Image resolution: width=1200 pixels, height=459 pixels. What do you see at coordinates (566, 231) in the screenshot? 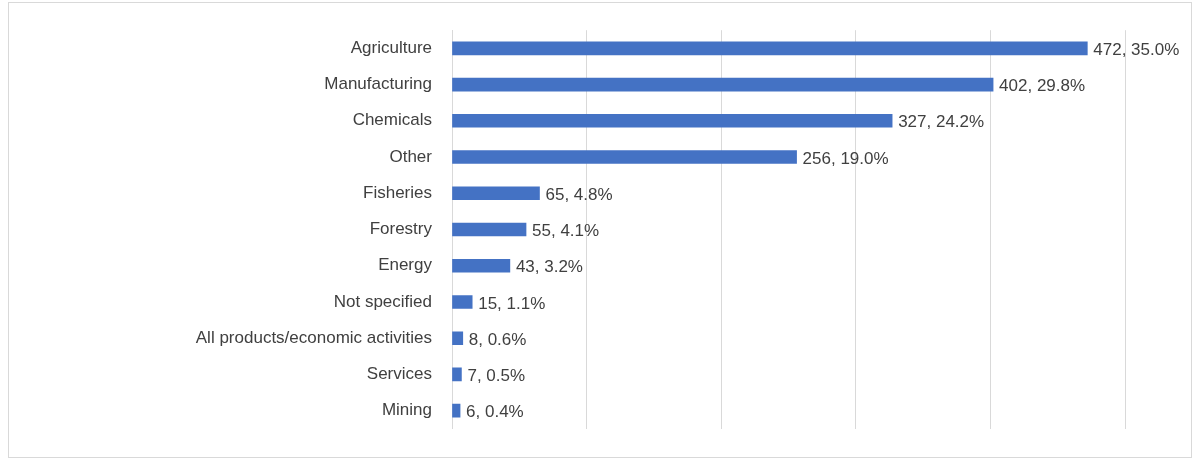
I see `data-label: 55, 4.1%` at bounding box center [566, 231].